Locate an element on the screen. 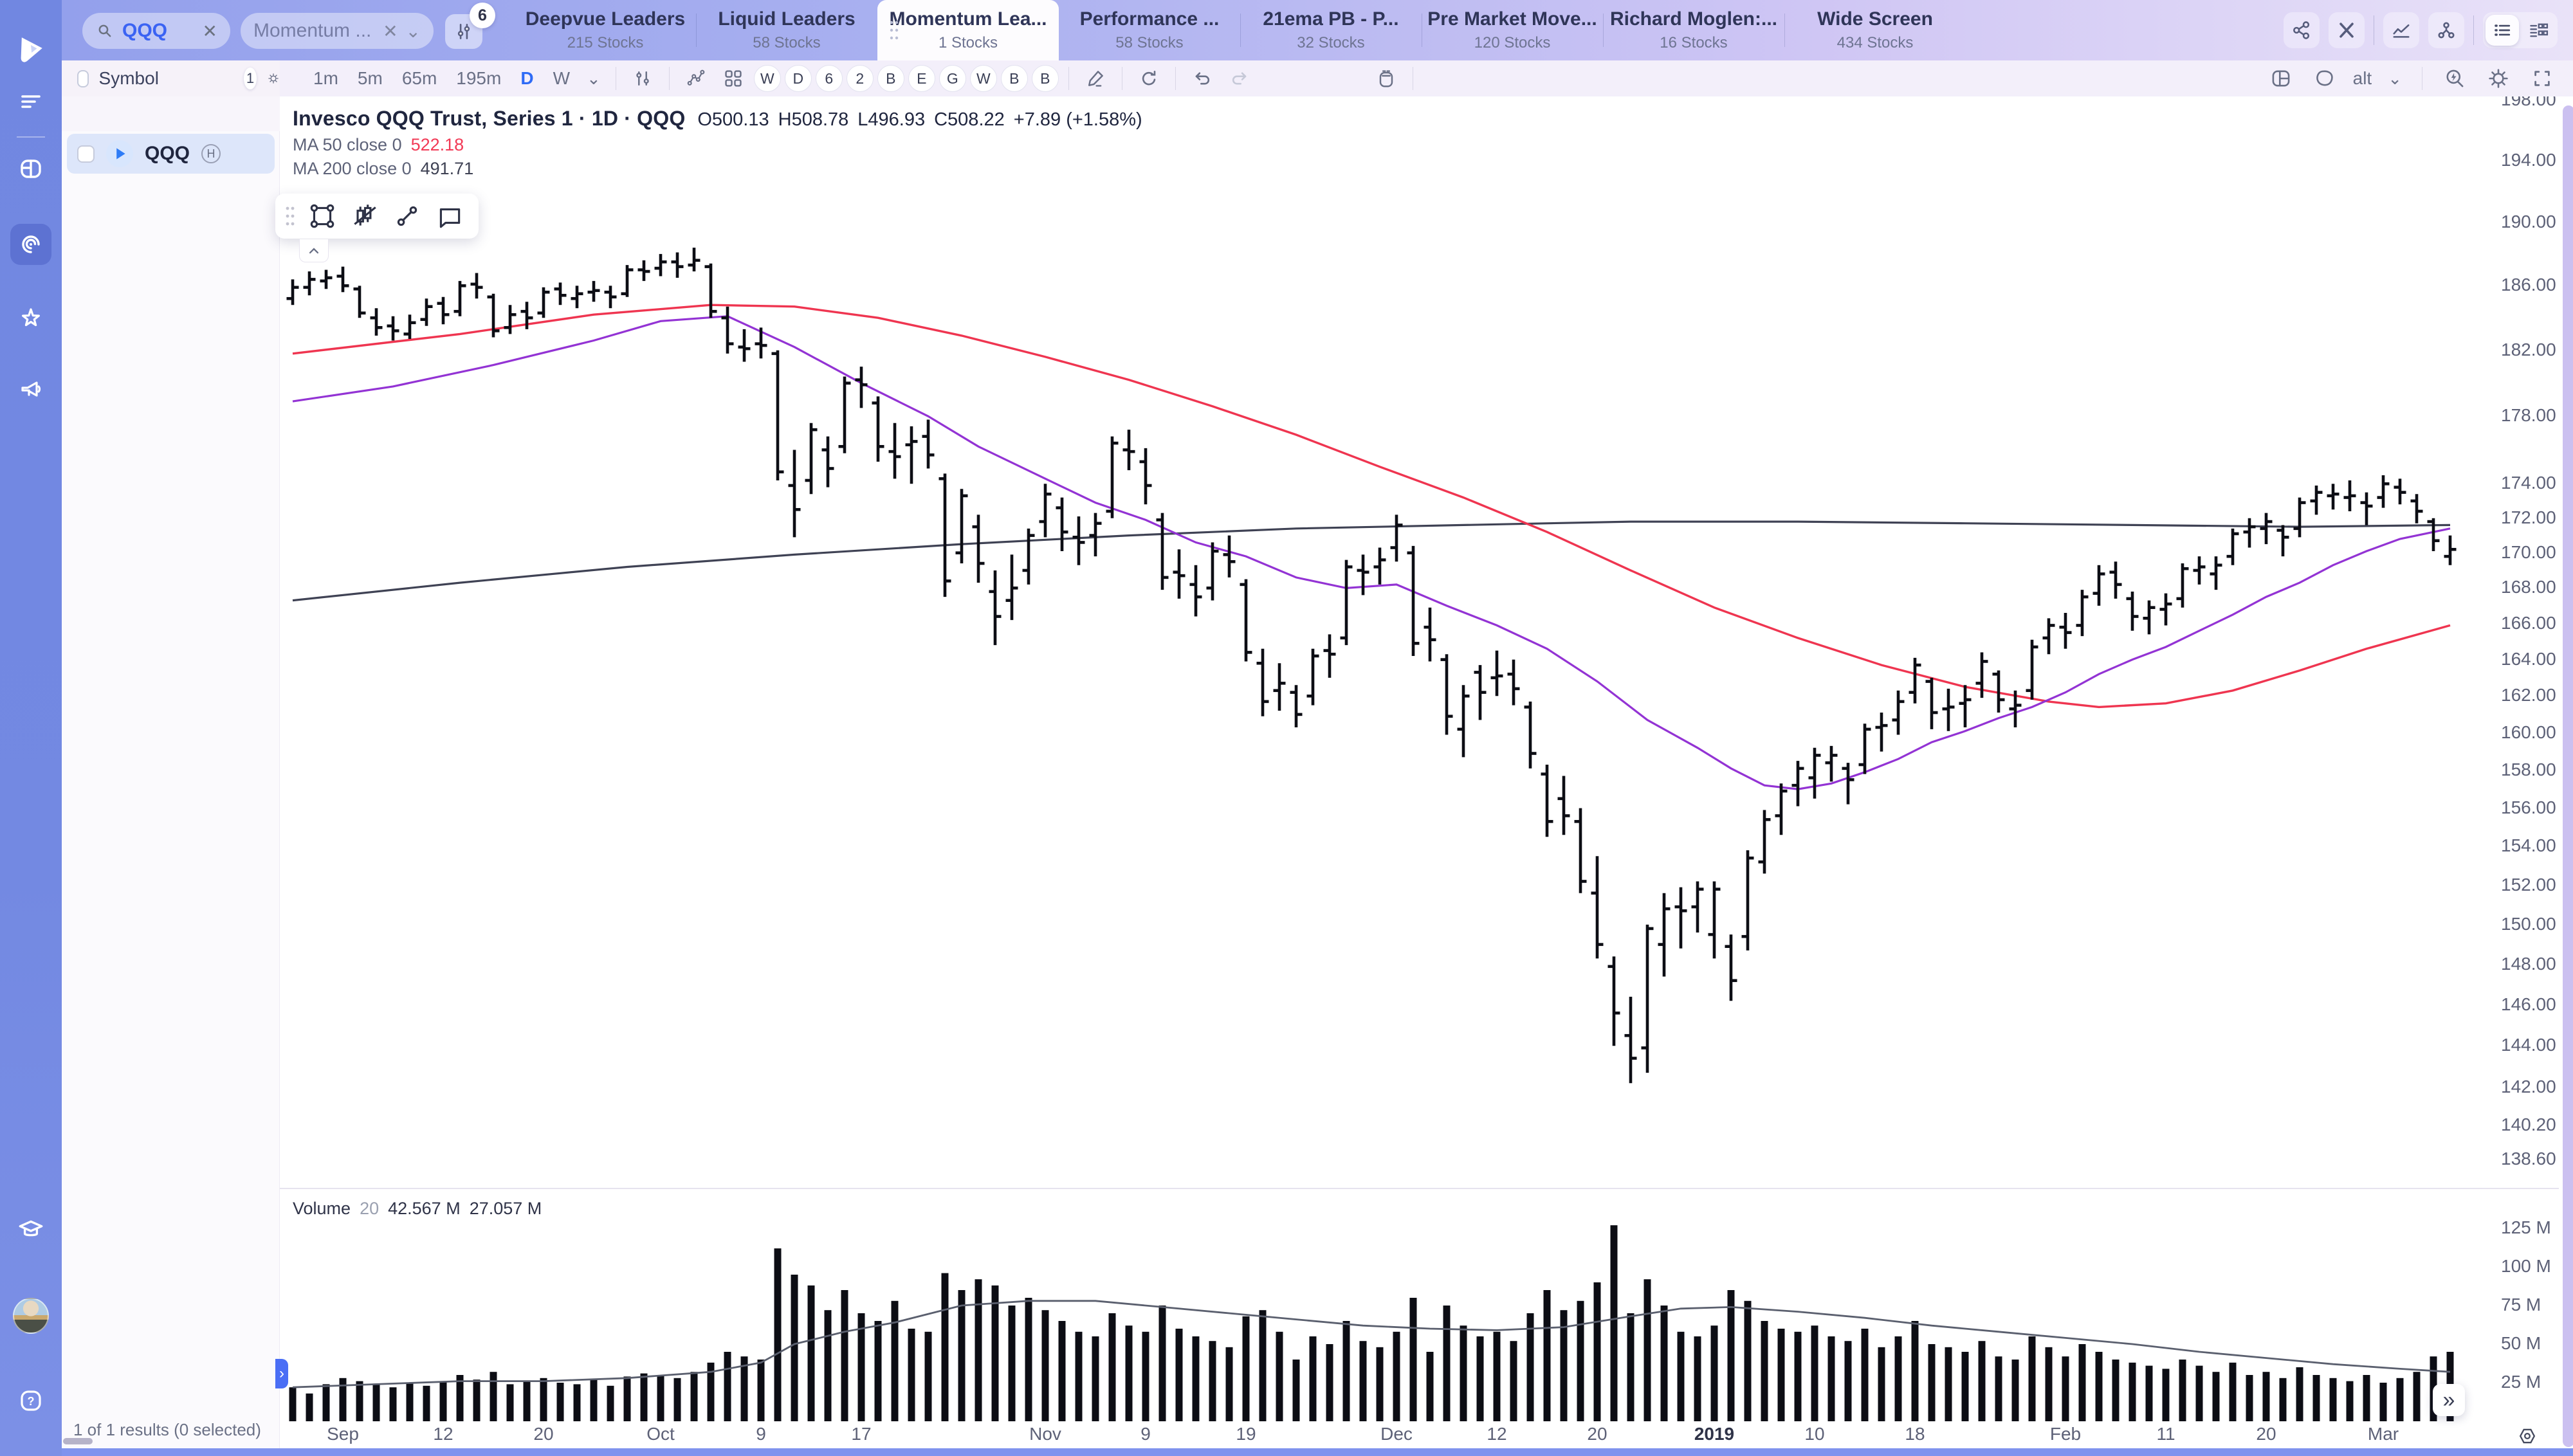 Image resolution: width=2573 pixels, height=1456 pixels. holding-indicator-icon: H is located at coordinates (211, 153).